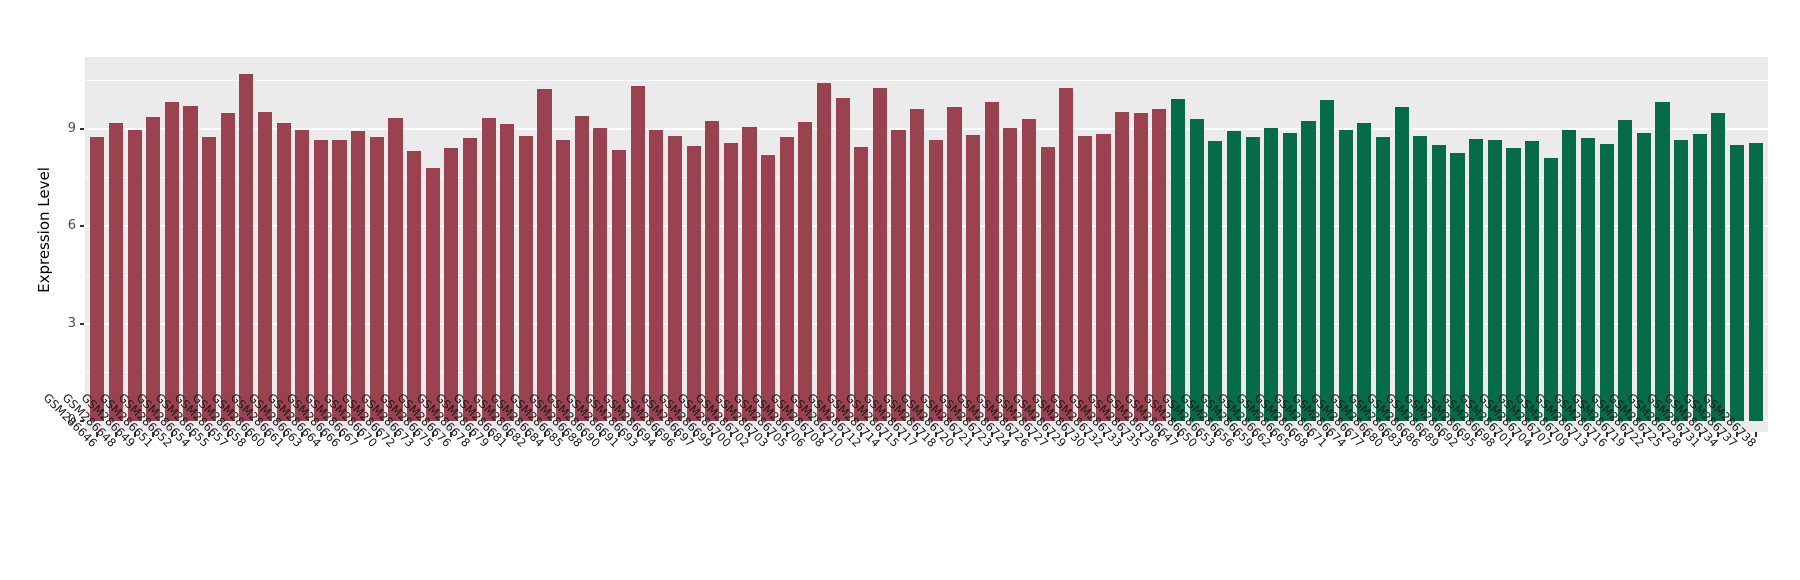 The height and width of the screenshot is (580, 1800). What do you see at coordinates (82, 226) in the screenshot?
I see `y-tick-mark` at bounding box center [82, 226].